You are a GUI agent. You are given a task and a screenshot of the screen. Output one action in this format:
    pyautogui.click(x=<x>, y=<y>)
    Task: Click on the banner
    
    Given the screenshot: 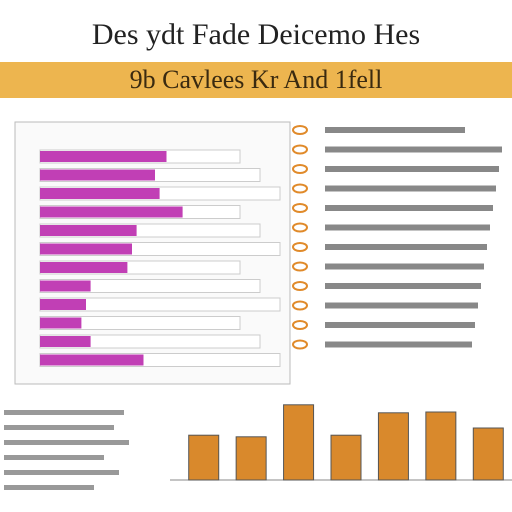 What is the action you would take?
    pyautogui.click(x=256, y=80)
    